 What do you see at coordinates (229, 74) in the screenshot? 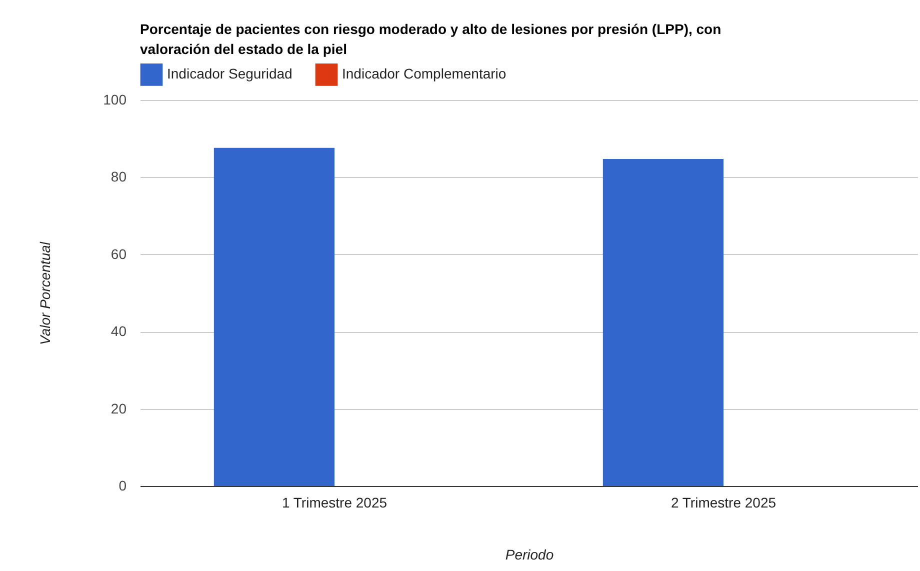
I see `legend-label: Indicador Seguridad` at bounding box center [229, 74].